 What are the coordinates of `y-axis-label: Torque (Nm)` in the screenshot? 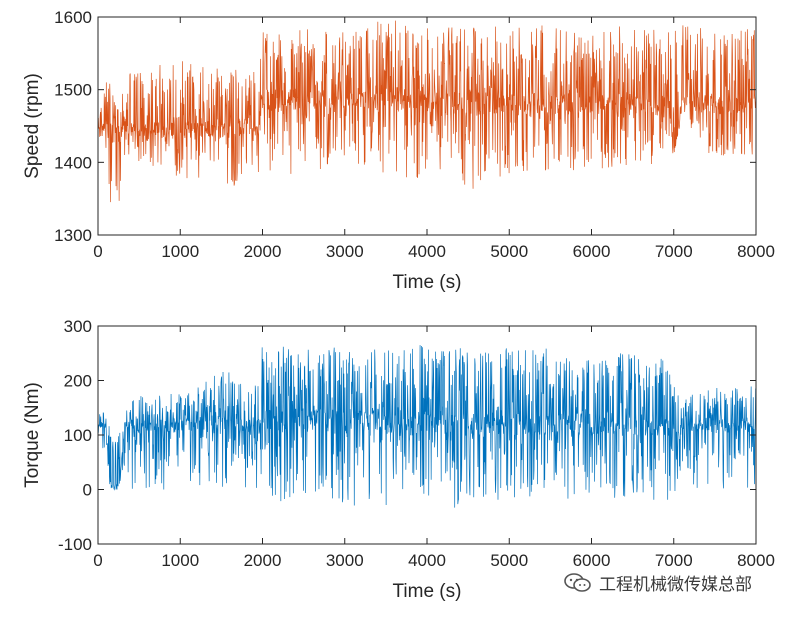 It's located at (32, 435).